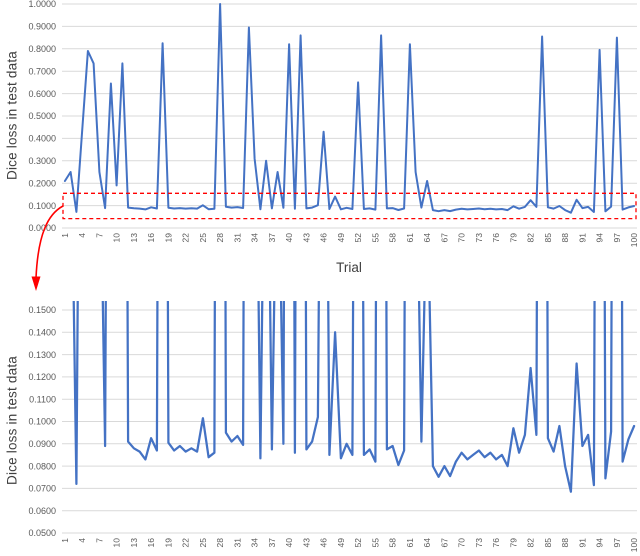  Describe the element at coordinates (548, 238) in the screenshot. I see `svg-text: 85` at that location.